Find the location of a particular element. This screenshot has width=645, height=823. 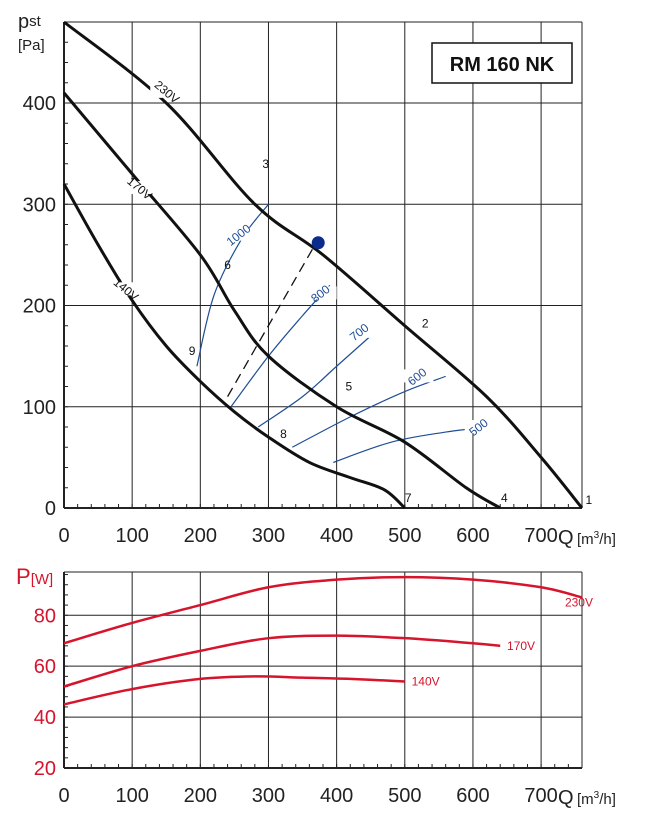

efficiency-label: 600 is located at coordinates (417, 377).